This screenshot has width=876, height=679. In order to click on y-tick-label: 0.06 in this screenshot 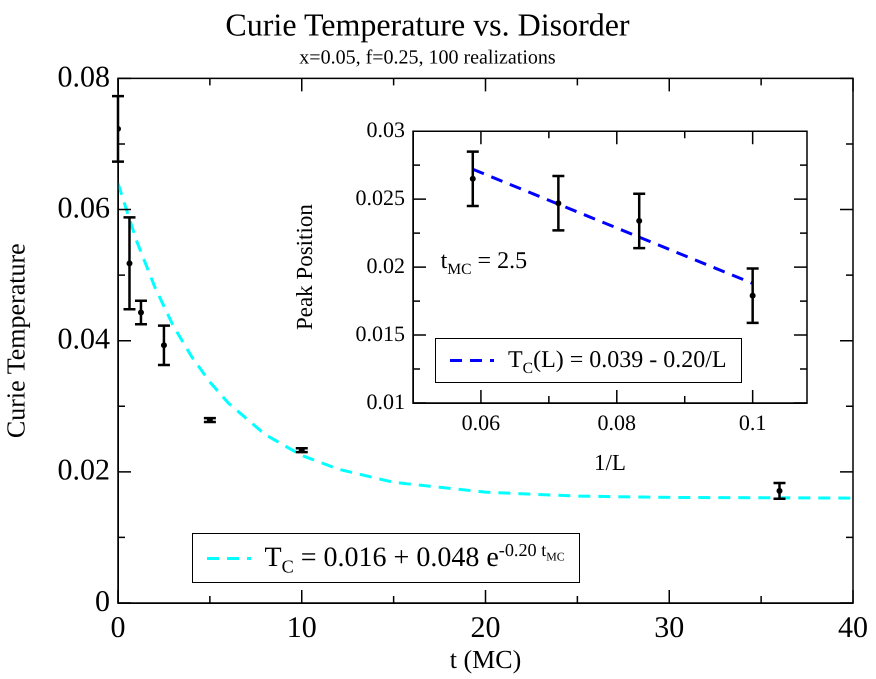, I will do `click(84, 207)`.